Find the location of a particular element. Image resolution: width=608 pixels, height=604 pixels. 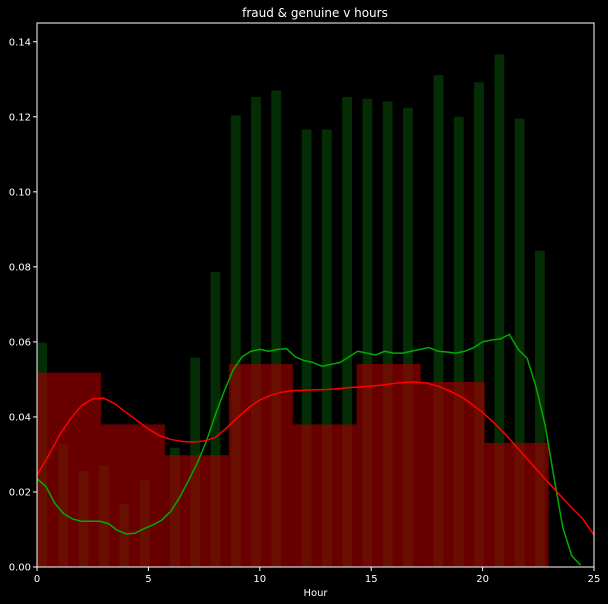

y-tick-label: 0.14 is located at coordinates (20, 42).